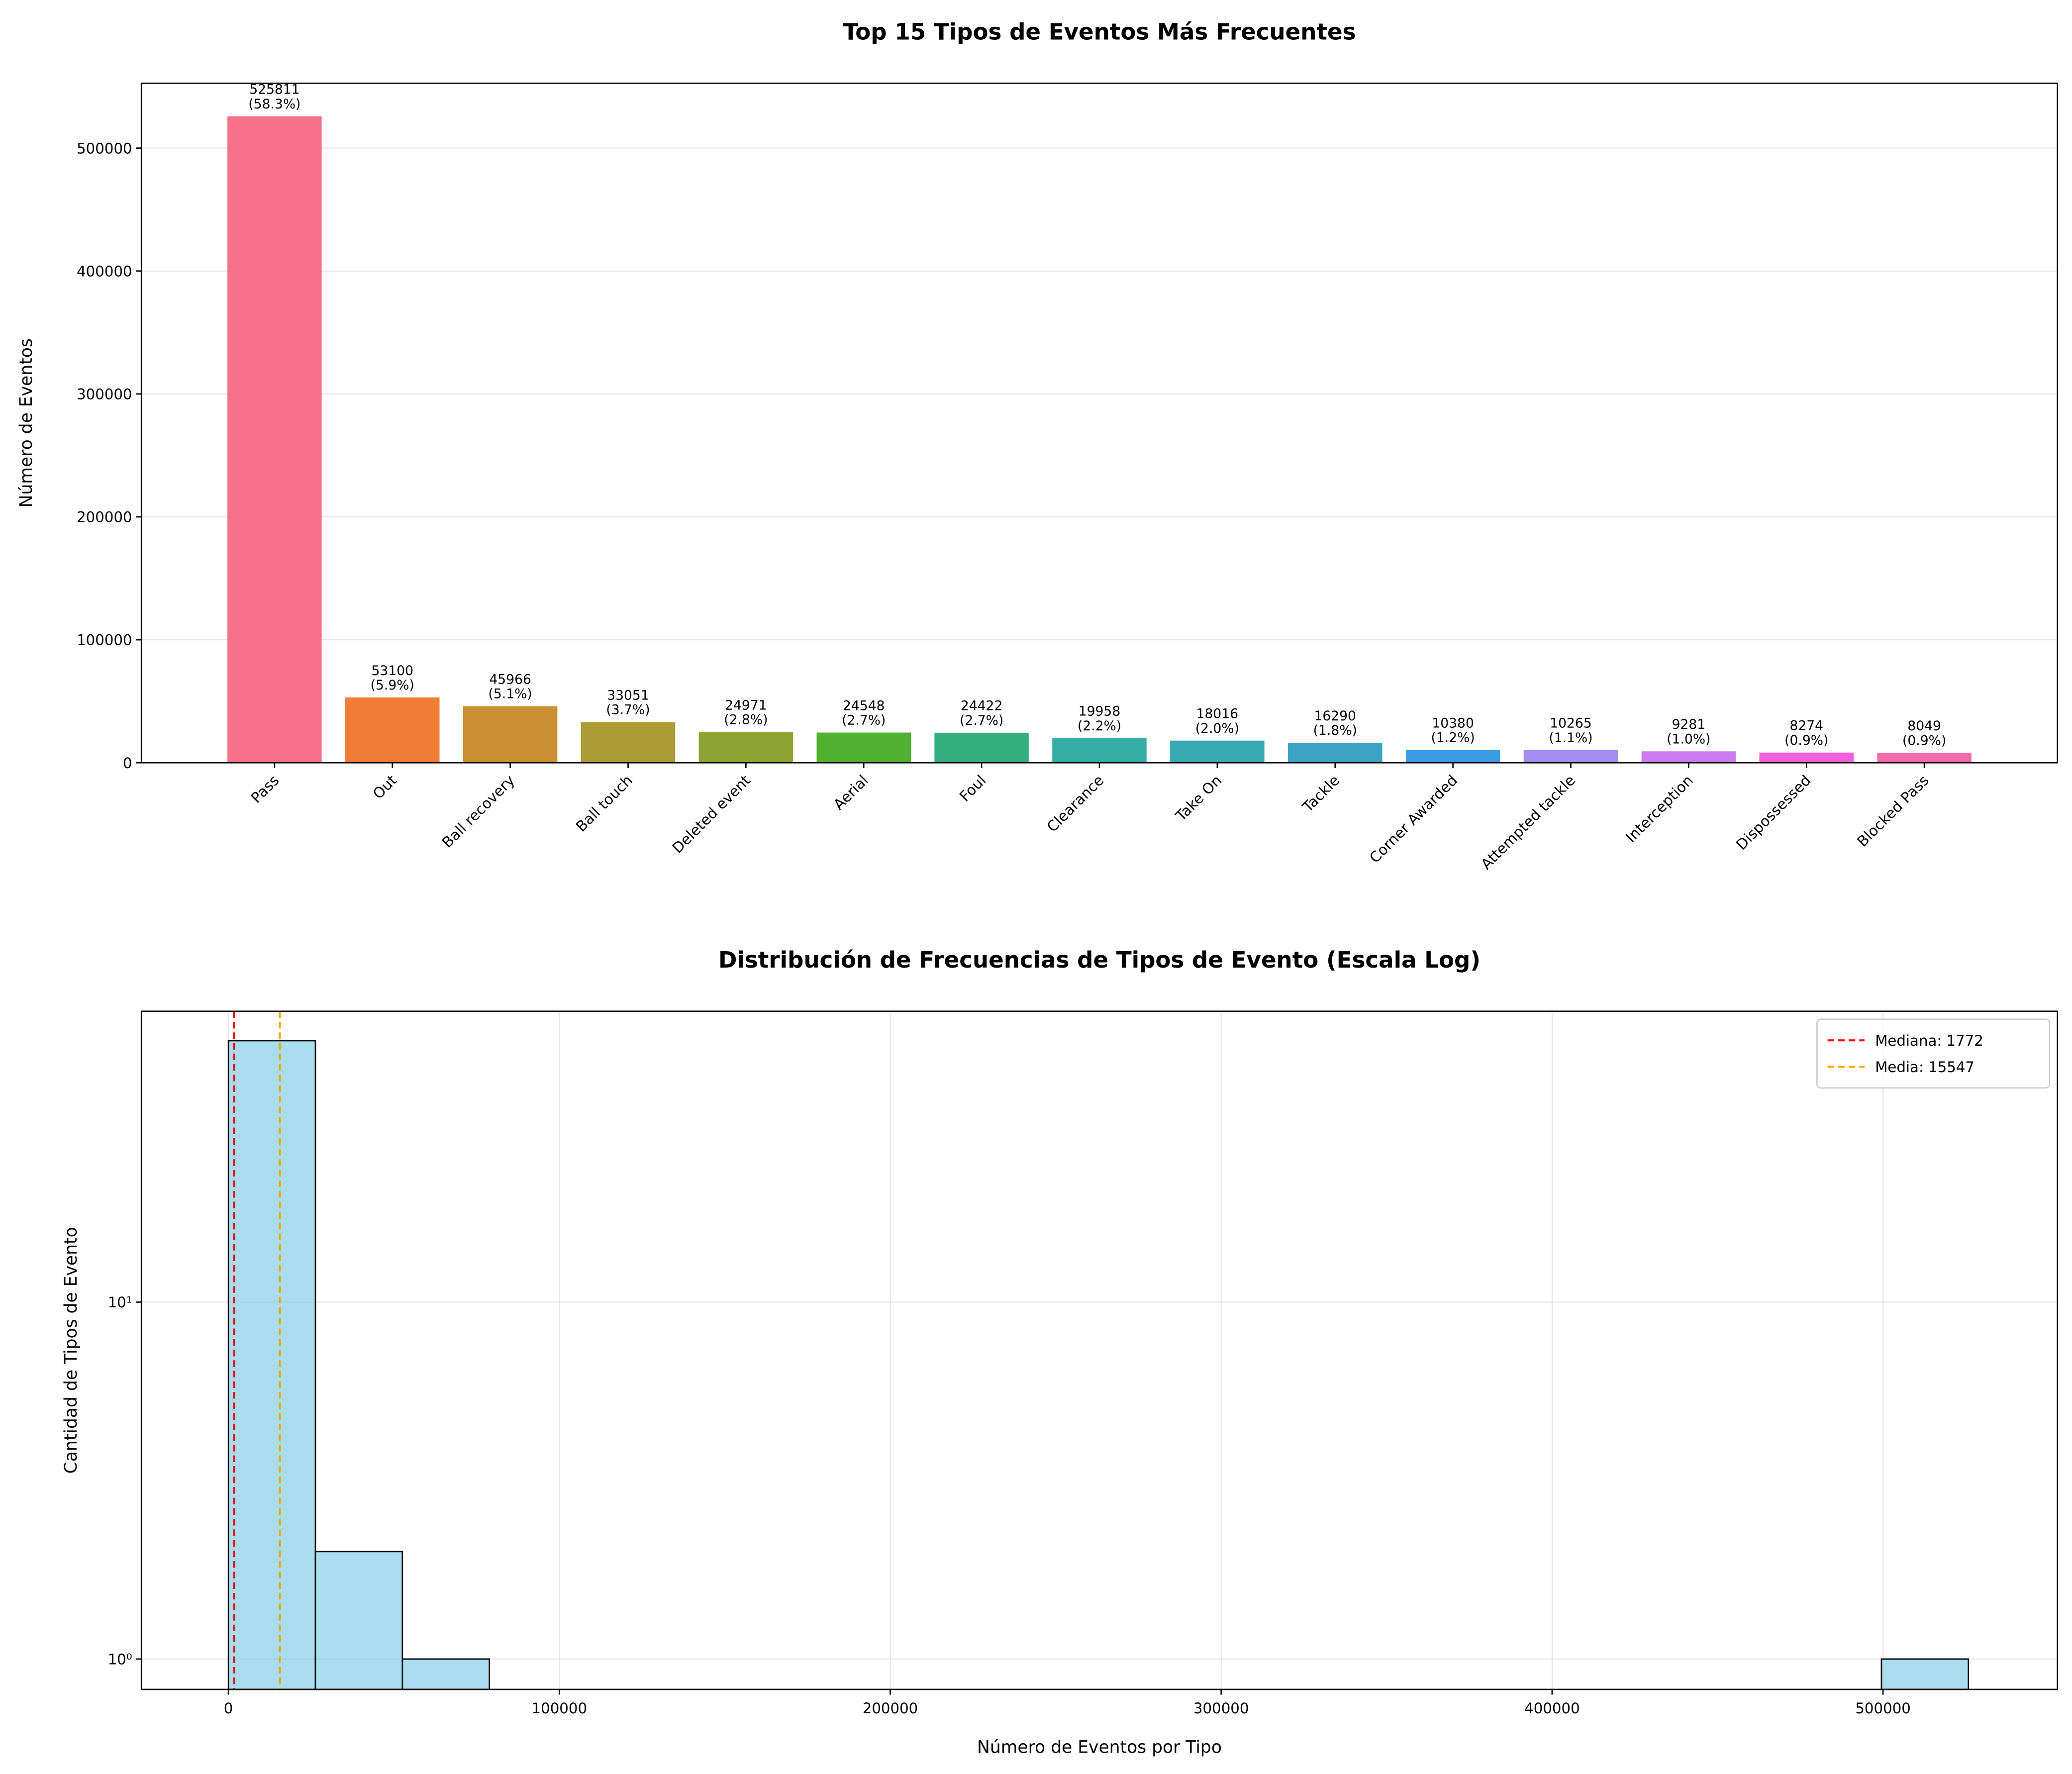  I want to click on x-tick-label: Attempted tackle, so click(1528, 822).